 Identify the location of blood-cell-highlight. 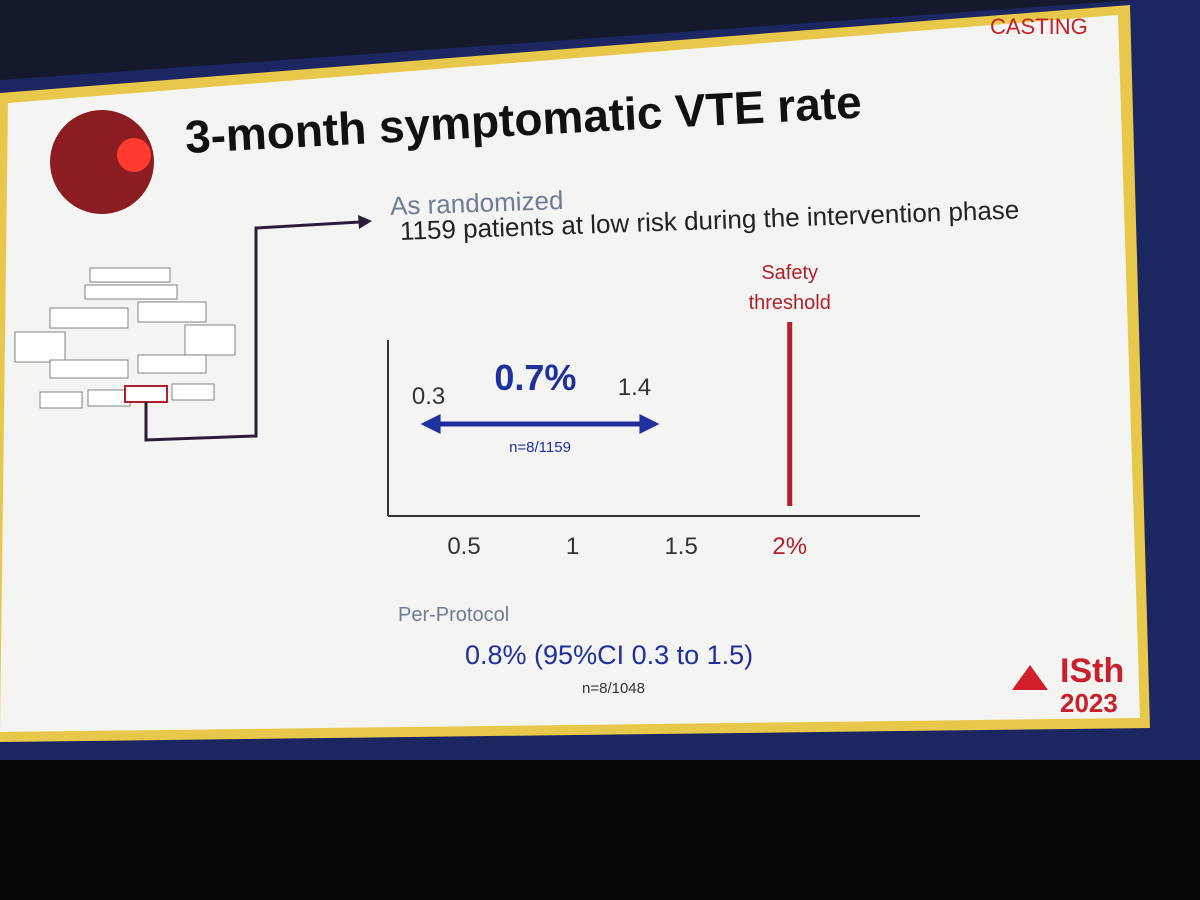
(134, 155).